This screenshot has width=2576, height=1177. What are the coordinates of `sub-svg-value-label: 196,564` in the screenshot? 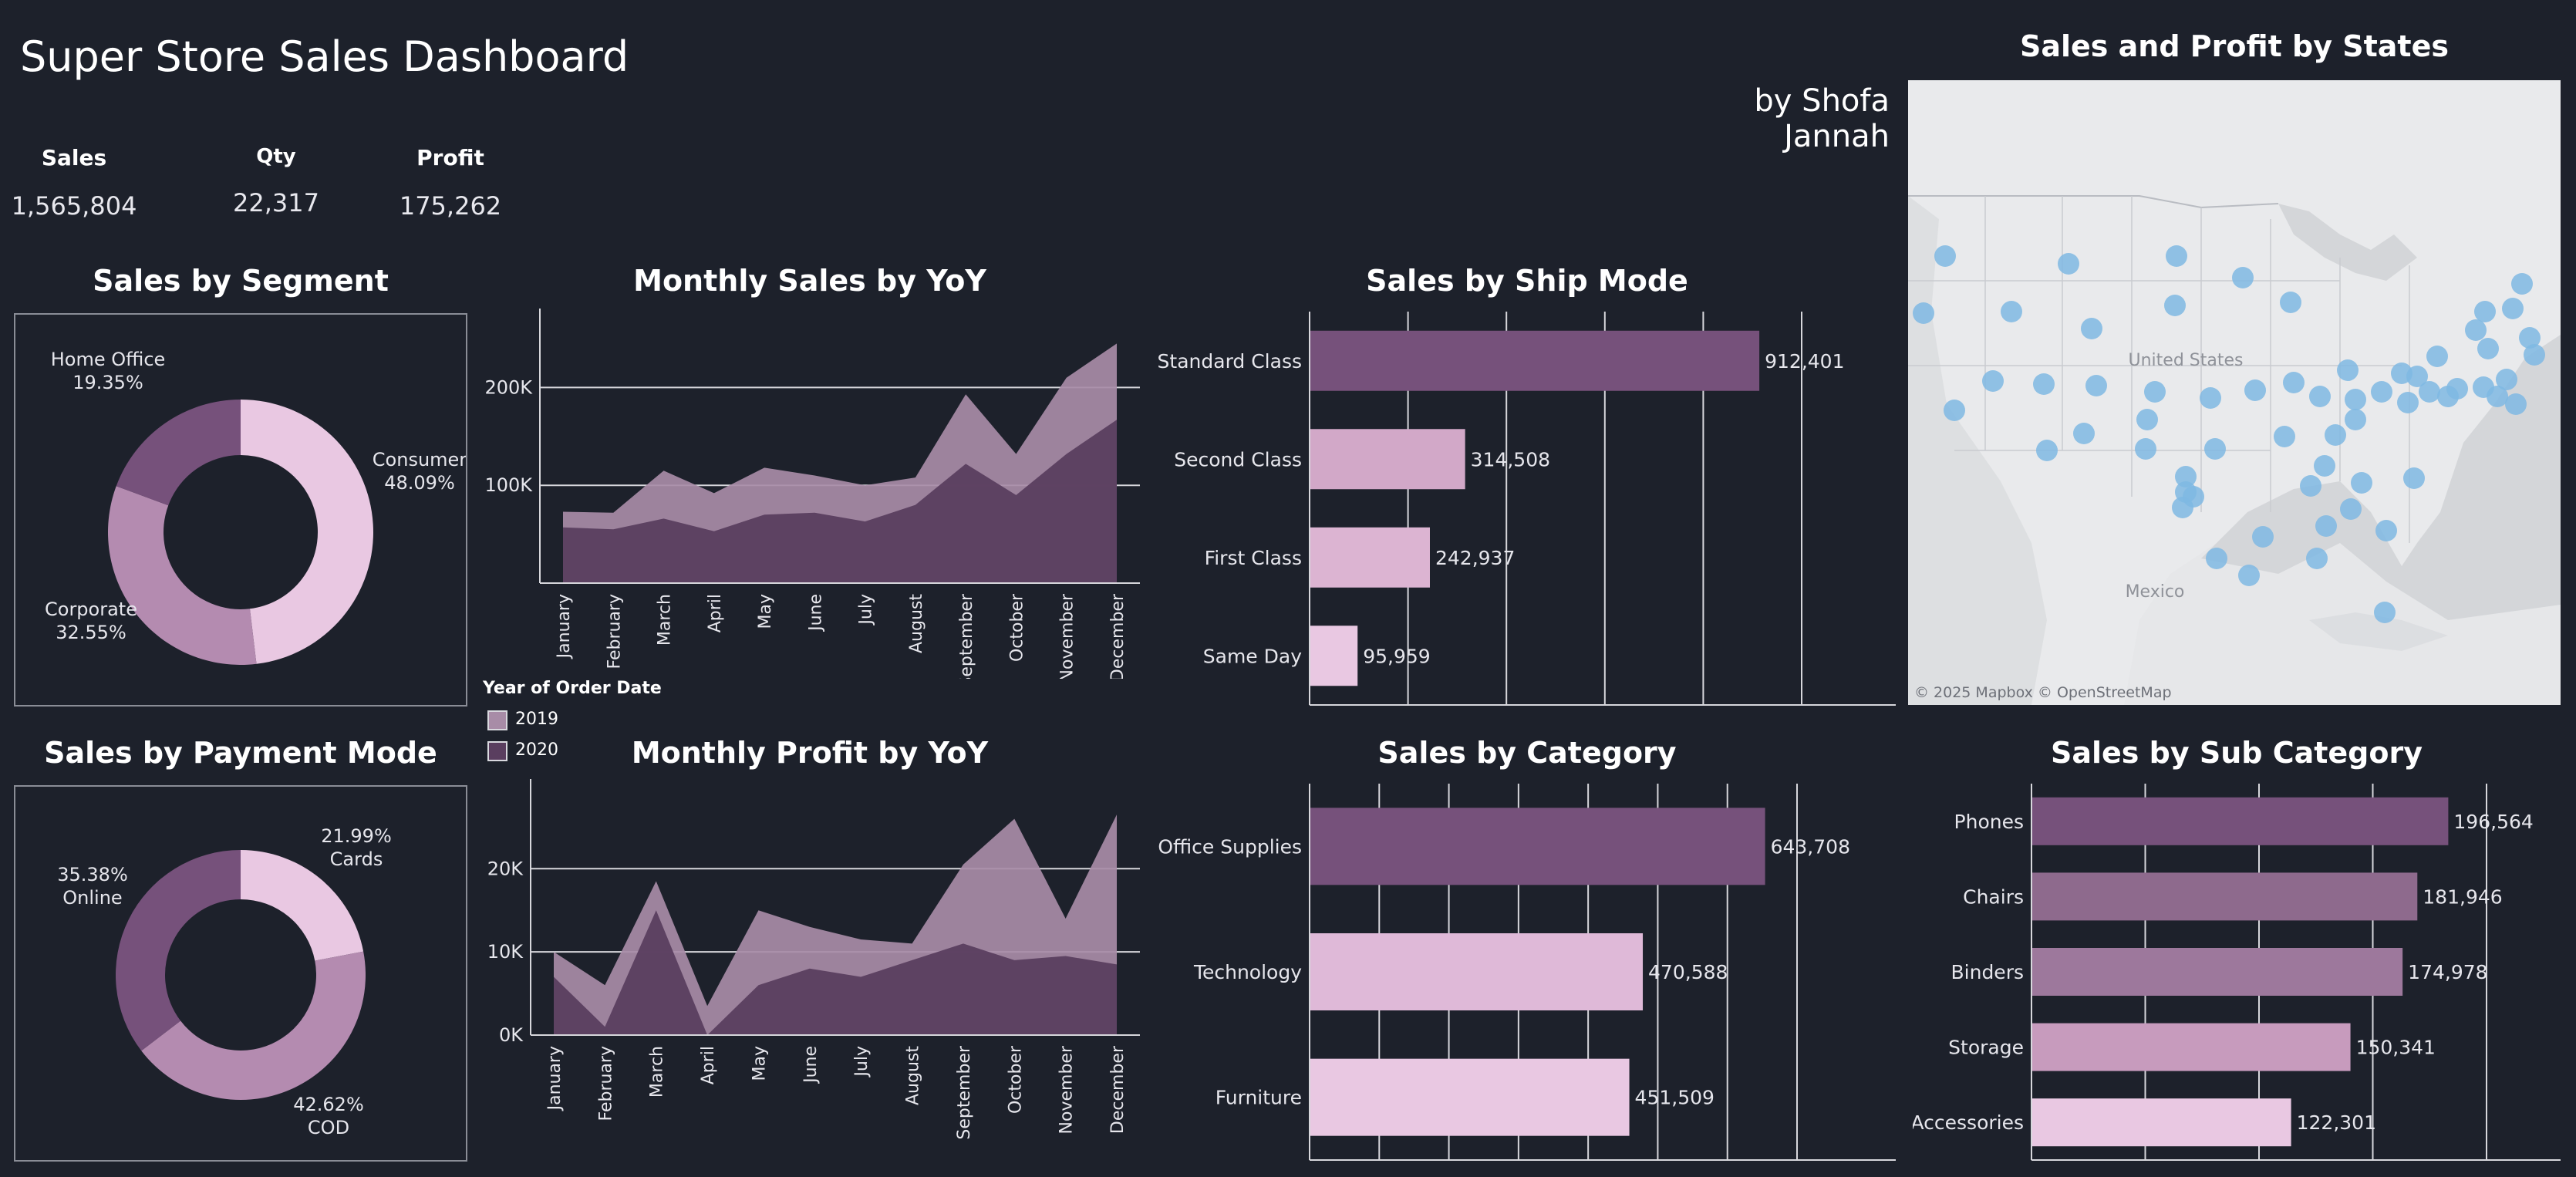 It's located at (2493, 822).